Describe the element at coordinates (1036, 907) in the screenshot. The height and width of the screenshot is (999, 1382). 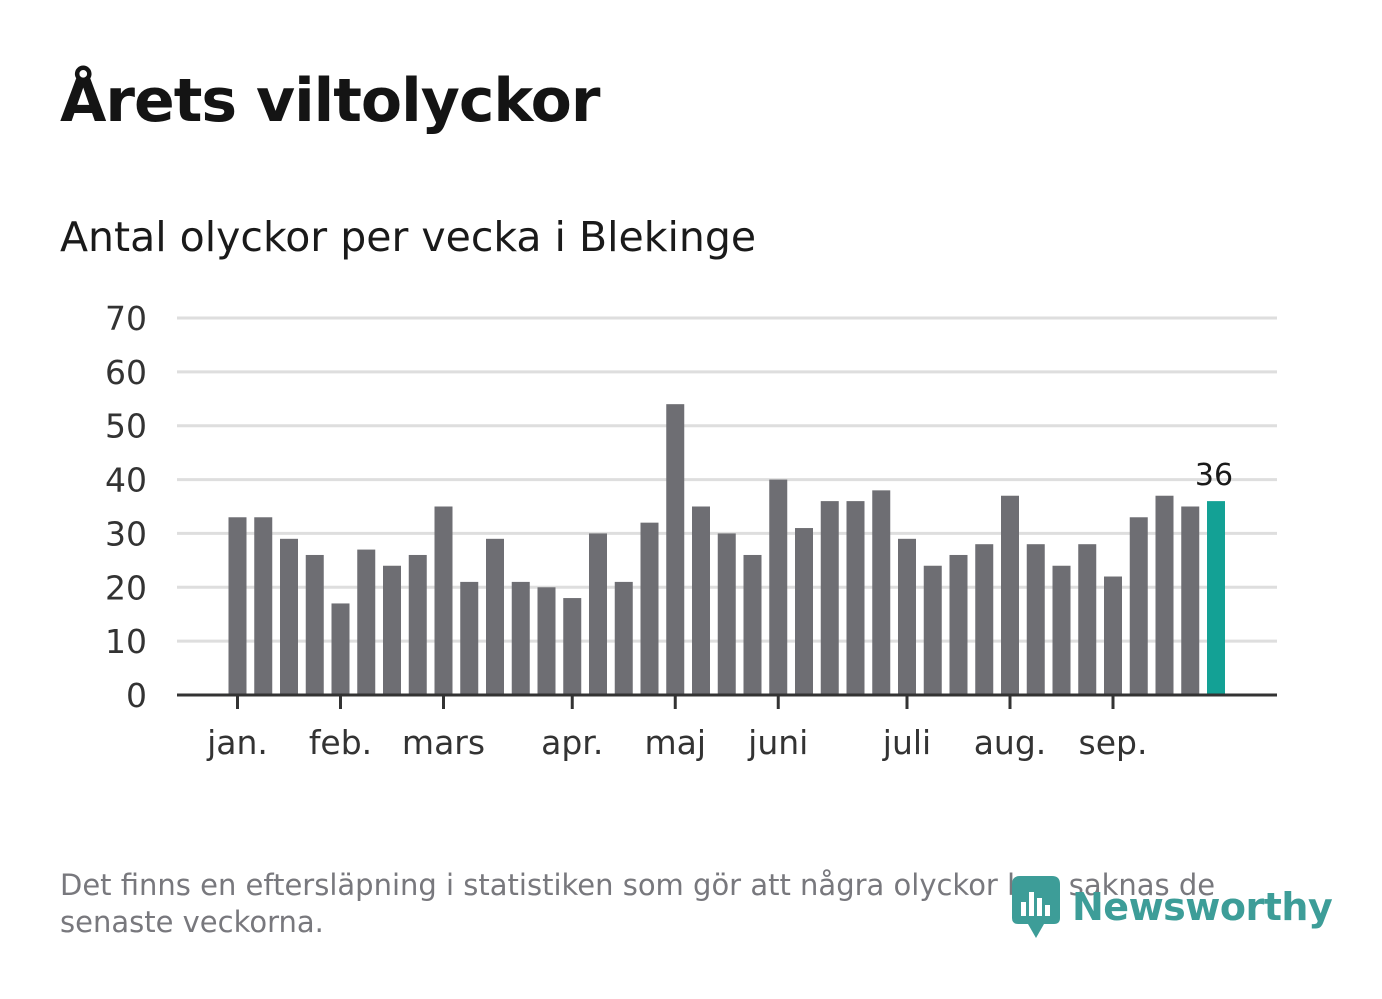
I see `newsworthy-logo-icon` at that location.